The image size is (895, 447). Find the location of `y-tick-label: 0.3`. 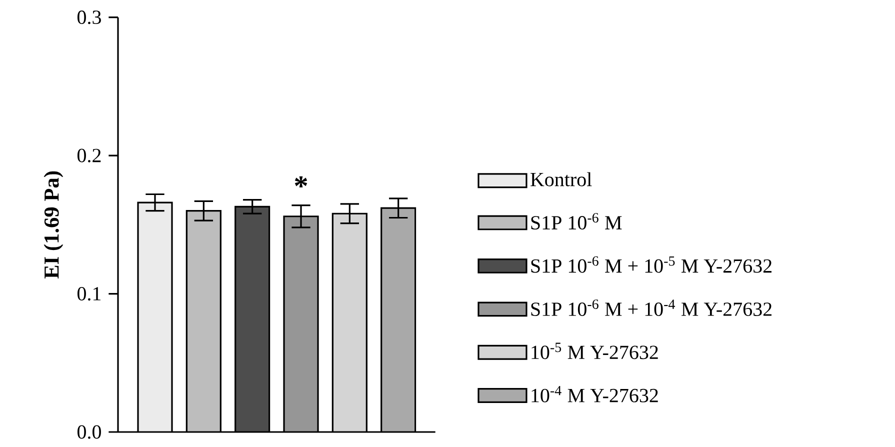

y-tick-label: 0.3 is located at coordinates (89, 17).